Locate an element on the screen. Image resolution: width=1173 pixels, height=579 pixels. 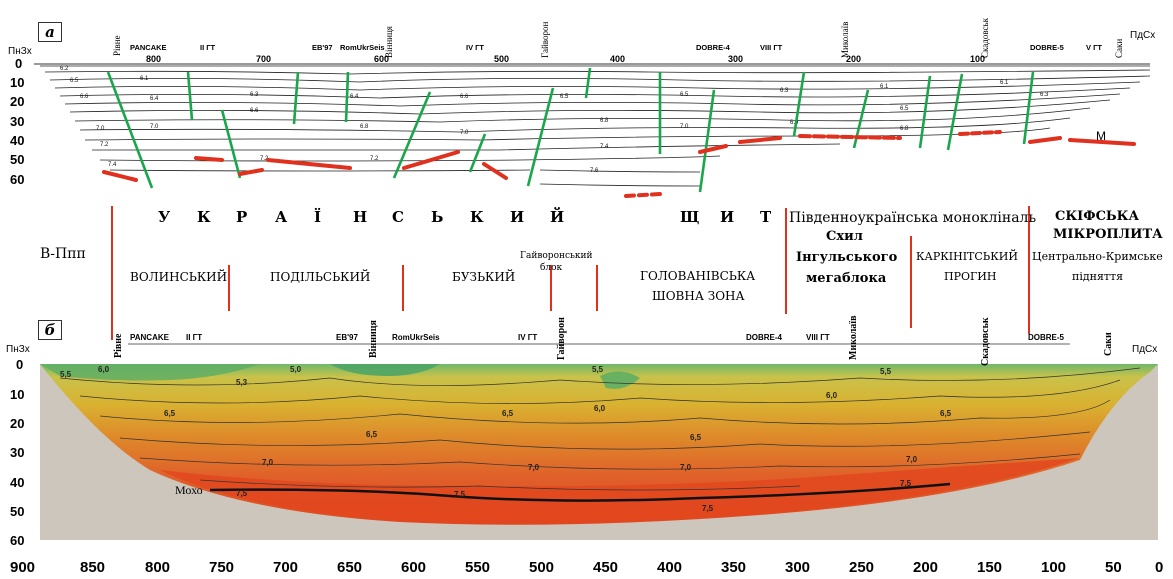
svg-text: А is located at coordinates (281, 217).